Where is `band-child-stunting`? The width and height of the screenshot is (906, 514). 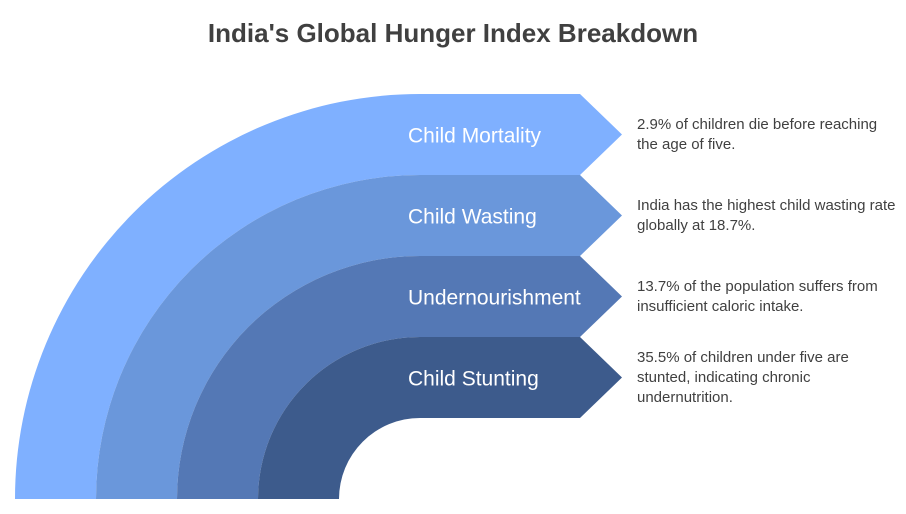
band-child-stunting is located at coordinates (440, 418).